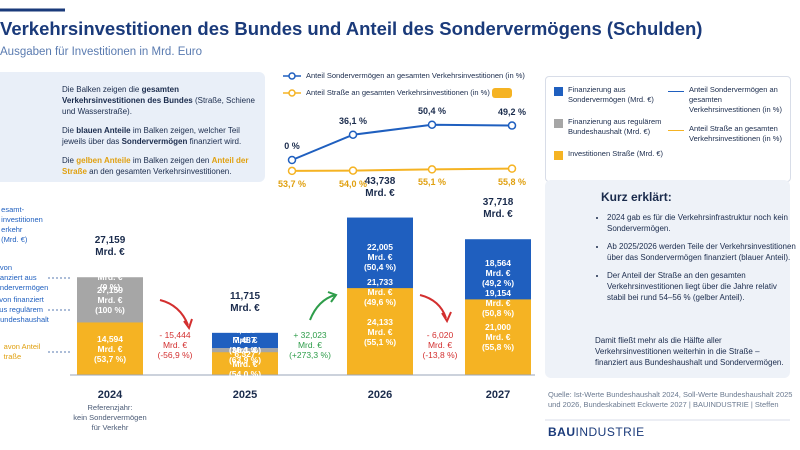 Image resolution: width=800 pixels, height=450 pixels. What do you see at coordinates (171, 160) in the screenshot?
I see `text: im Balken zeigen den` at bounding box center [171, 160].